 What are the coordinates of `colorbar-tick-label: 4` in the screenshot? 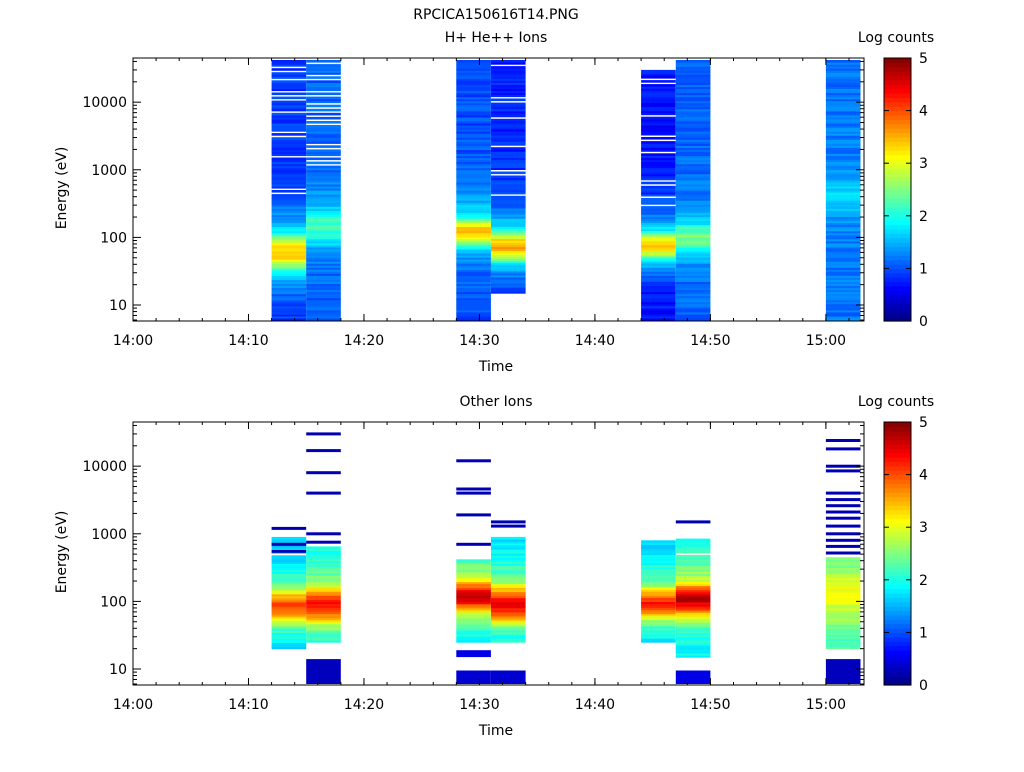 It's located at (923, 112).